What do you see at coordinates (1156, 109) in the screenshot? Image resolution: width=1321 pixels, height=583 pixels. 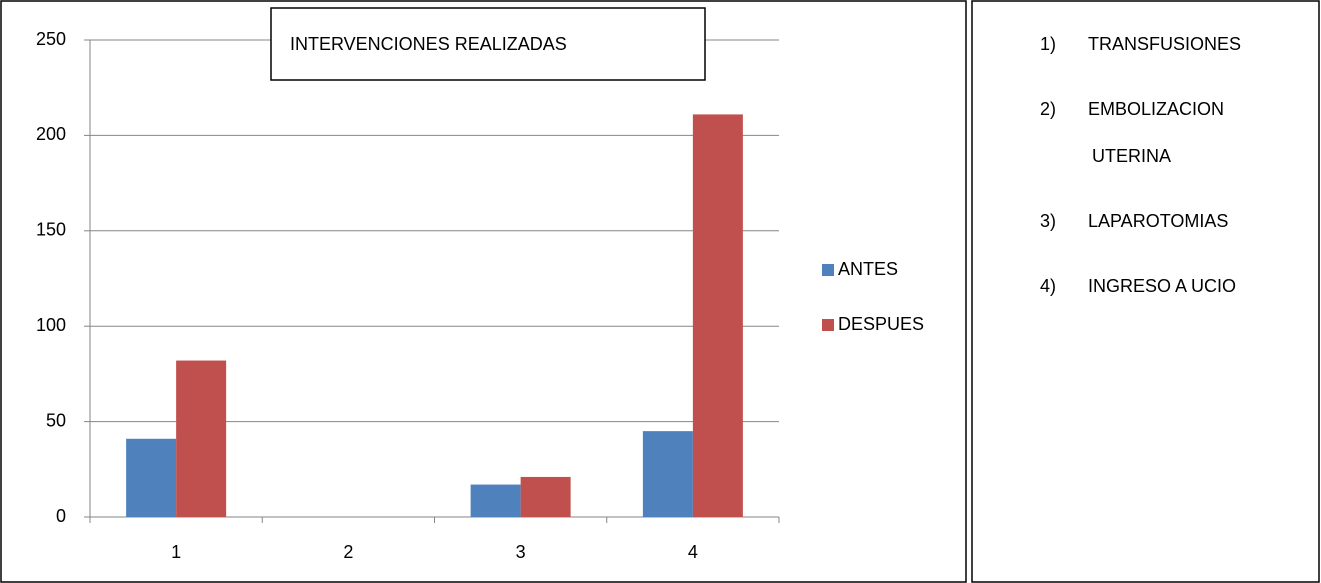 I see `note-text: EMBOLIZACION` at bounding box center [1156, 109].